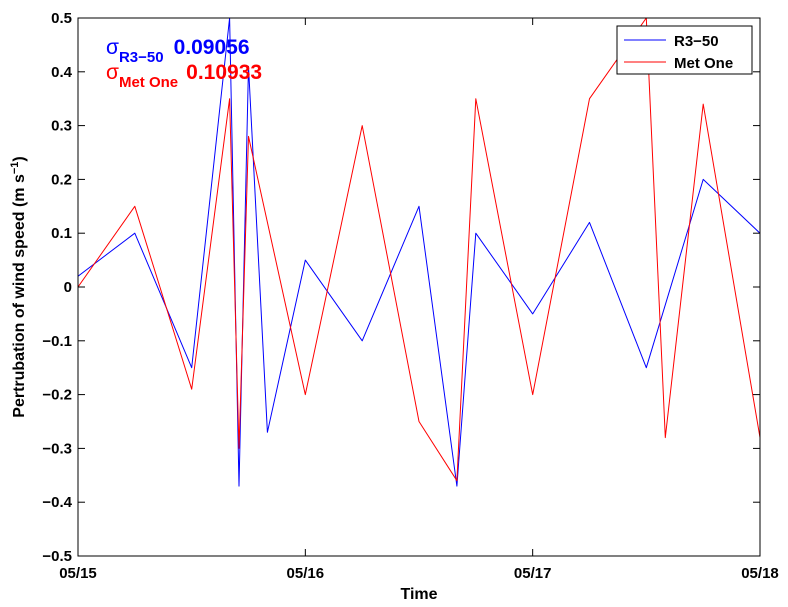 The width and height of the screenshot is (788, 607). What do you see at coordinates (61, 179) in the screenshot?
I see `y-tick-label-0-2: 0.2` at bounding box center [61, 179].